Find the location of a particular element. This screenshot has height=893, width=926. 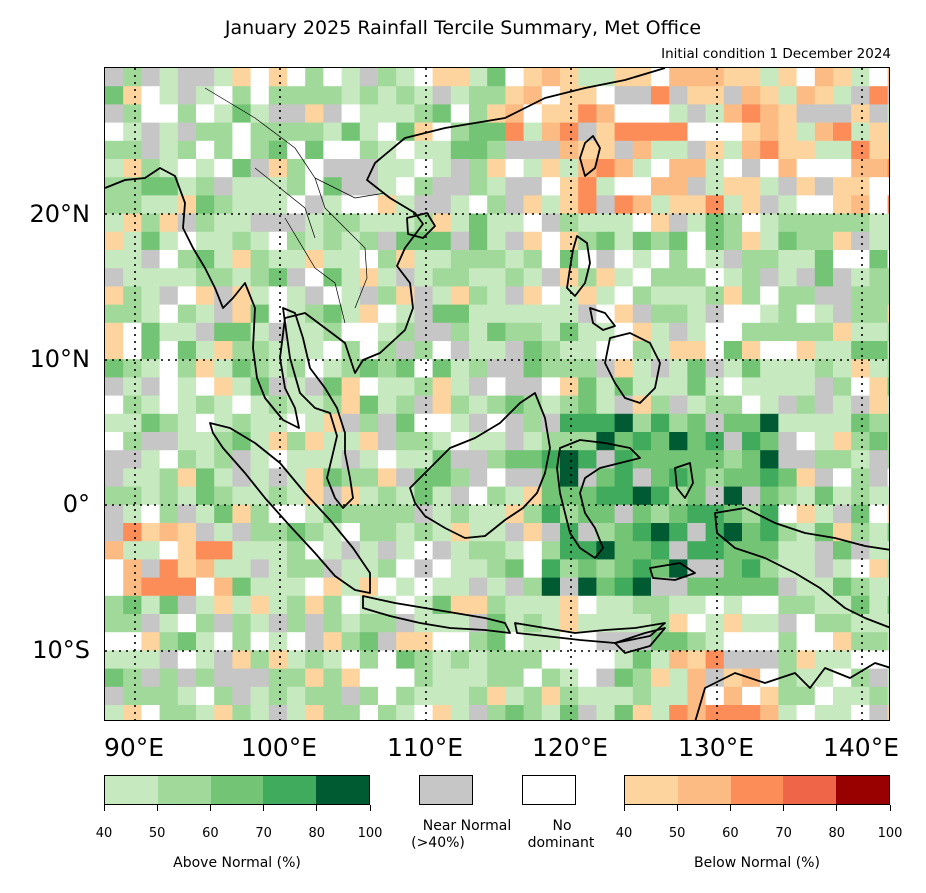

above-normal-tick-label: 40 is located at coordinates (104, 833).